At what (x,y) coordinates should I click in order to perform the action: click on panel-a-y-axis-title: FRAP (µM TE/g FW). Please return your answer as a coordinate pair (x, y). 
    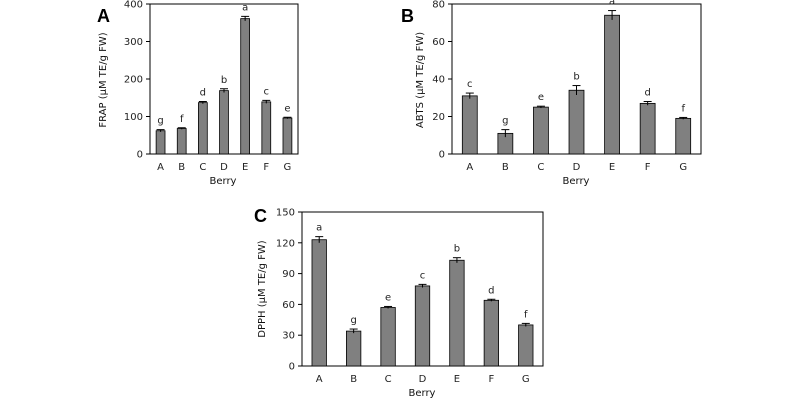
    Looking at the image, I should click on (103, 79).